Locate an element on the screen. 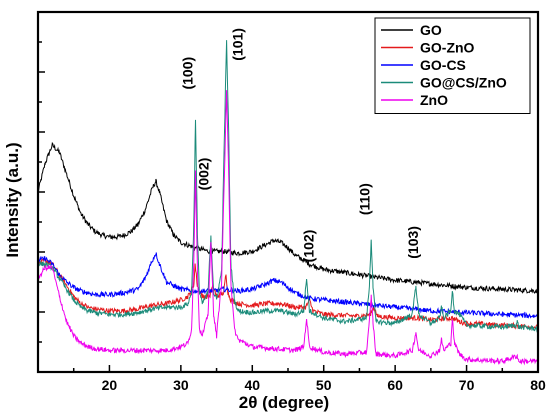 This screenshot has width=550, height=417. legend-label: GO@CS/ZnO is located at coordinates (463, 83).